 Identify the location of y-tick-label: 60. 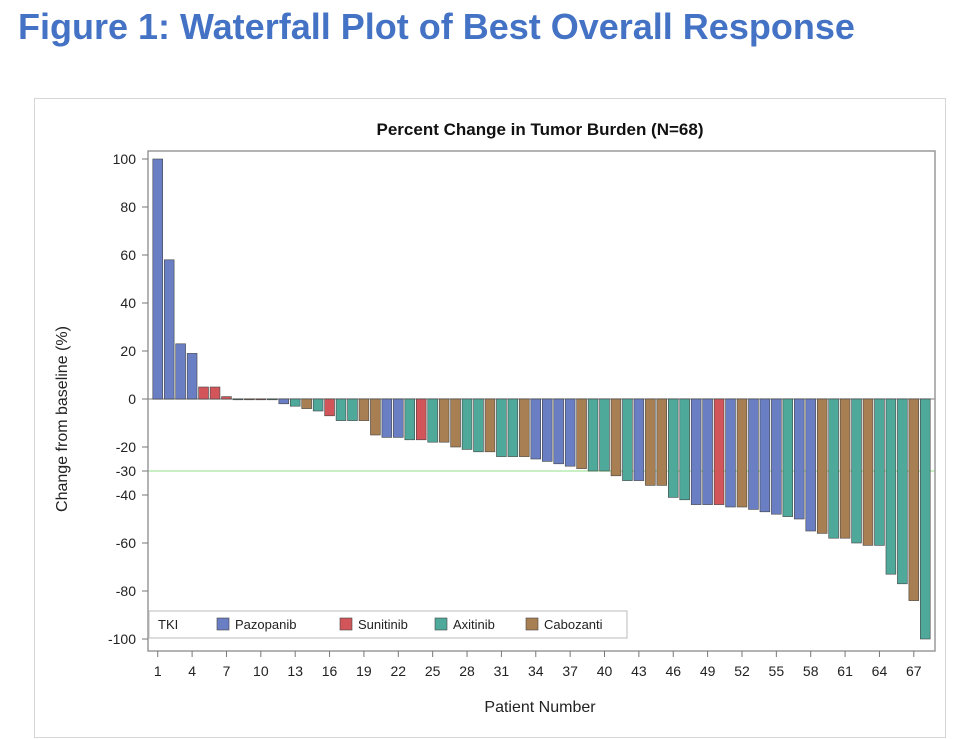
(128, 255).